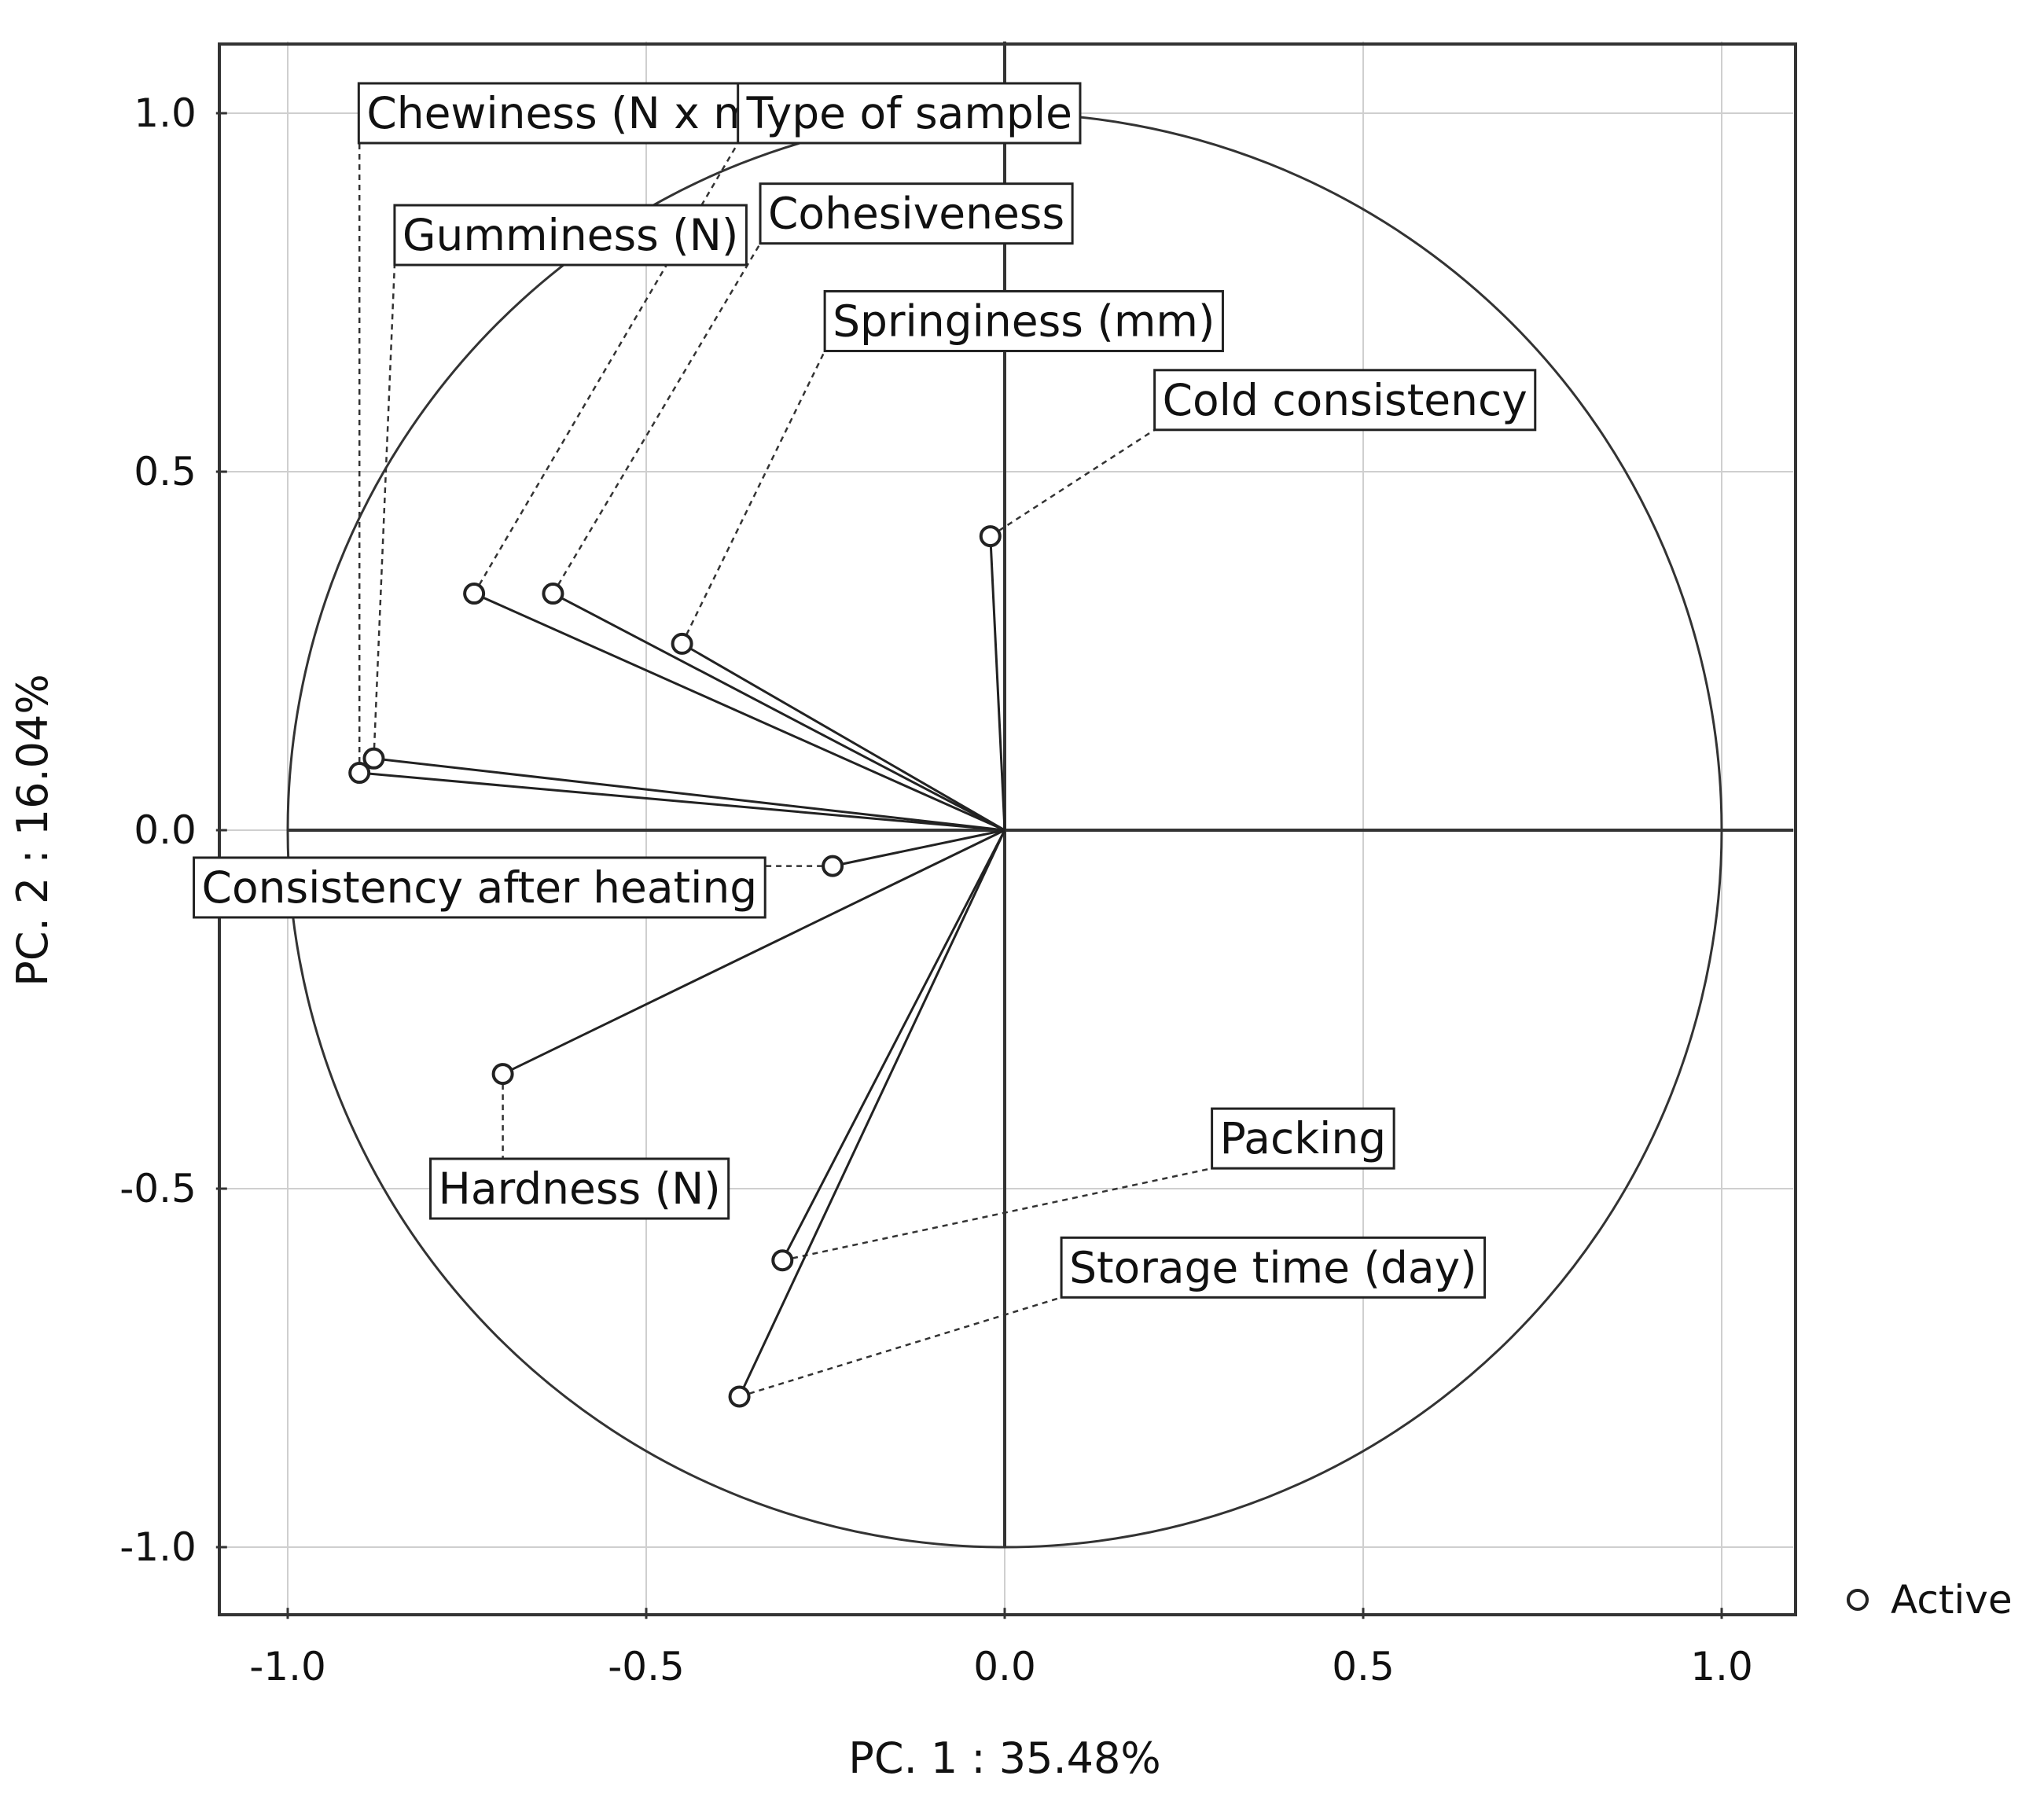 This screenshot has height=1805, width=2044. I want to click on variable-label: Type of sample, so click(909, 113).